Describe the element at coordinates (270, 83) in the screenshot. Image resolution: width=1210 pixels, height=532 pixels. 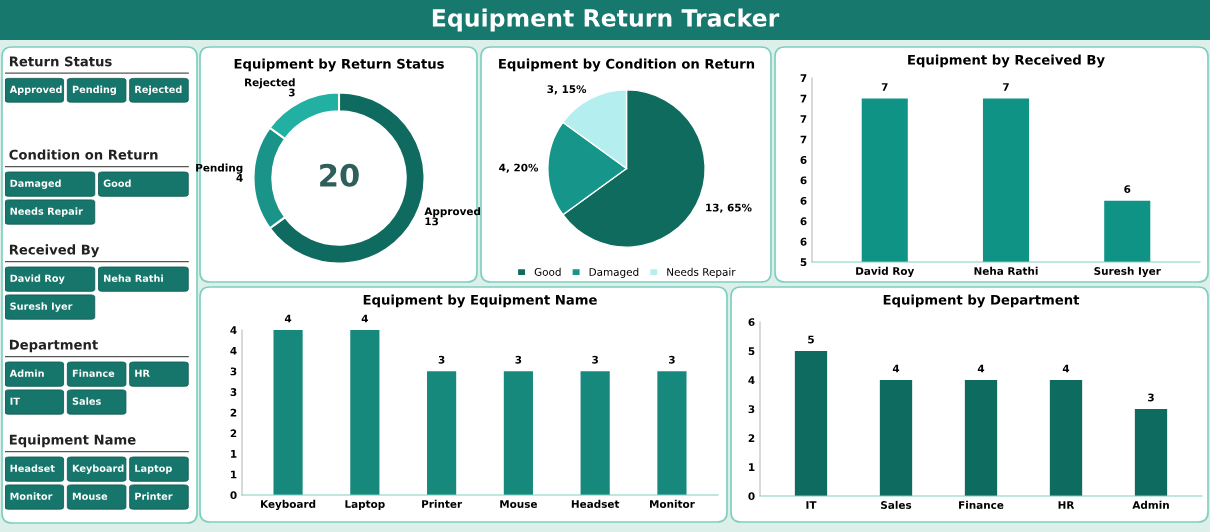
I see `slice-label: Rejected` at that location.